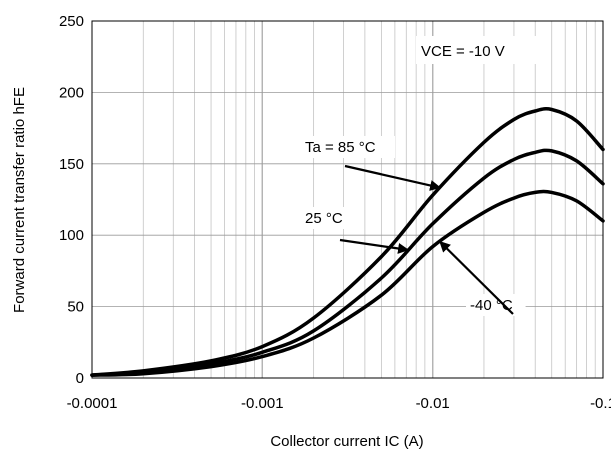  Describe the element at coordinates (433, 403) in the screenshot. I see `x-tick-label: -0.01` at that location.